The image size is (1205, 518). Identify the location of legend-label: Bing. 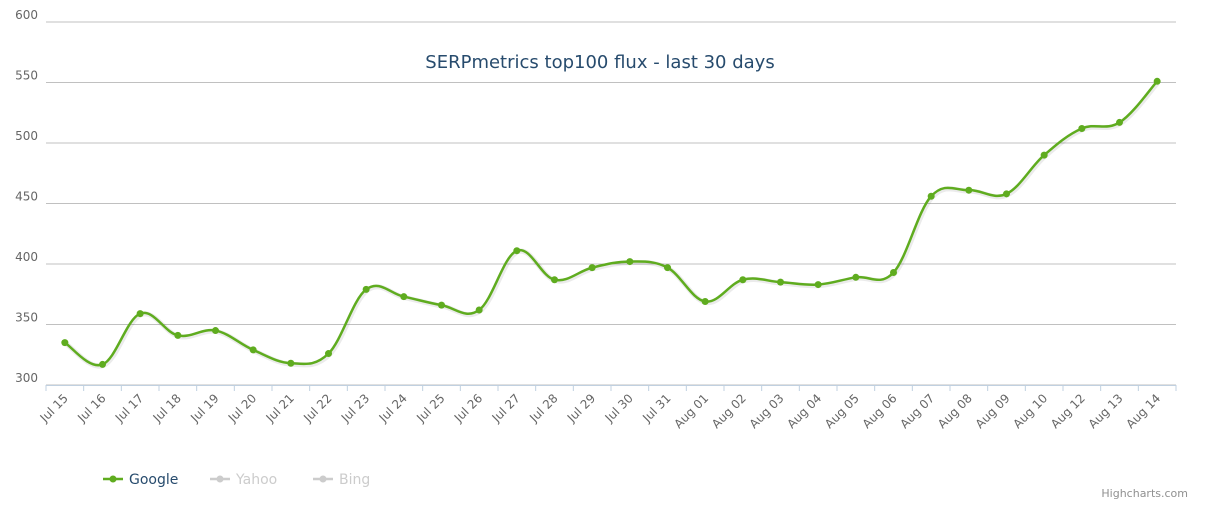
(354, 480).